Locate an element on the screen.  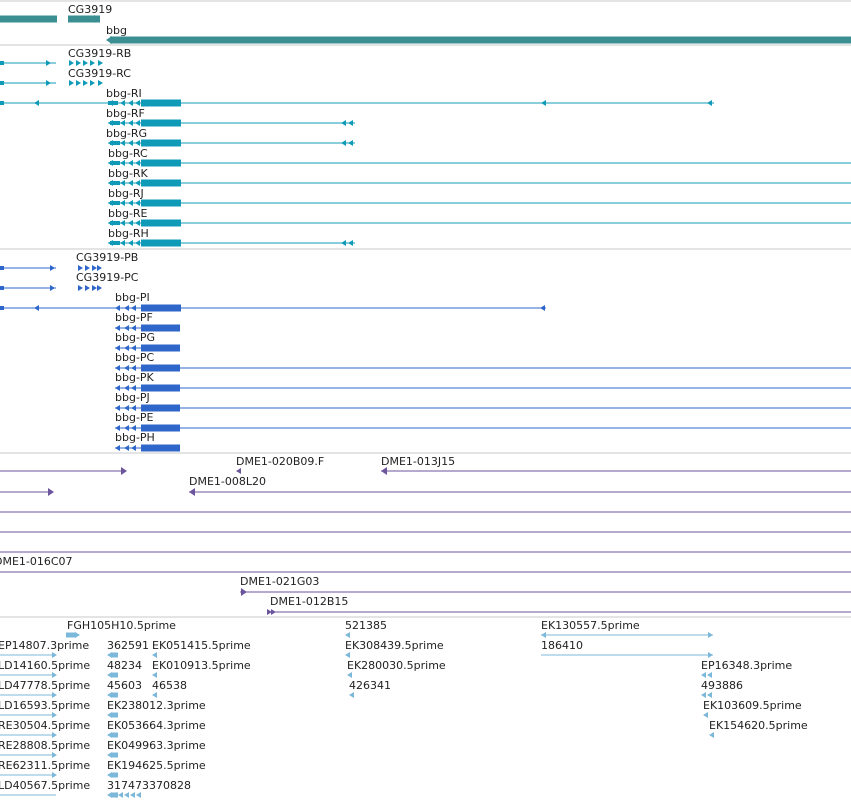
est-label: EK010913.5prime is located at coordinates (201, 665).